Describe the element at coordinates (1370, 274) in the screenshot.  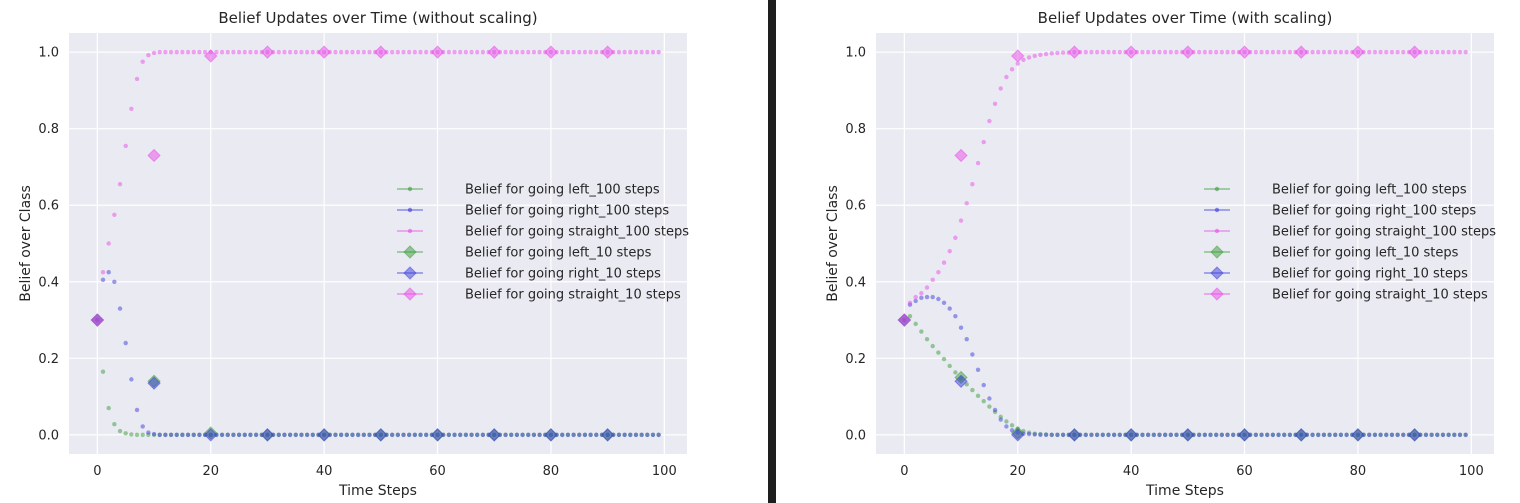
I see `legend-label: Belief for going right_10 steps` at that location.